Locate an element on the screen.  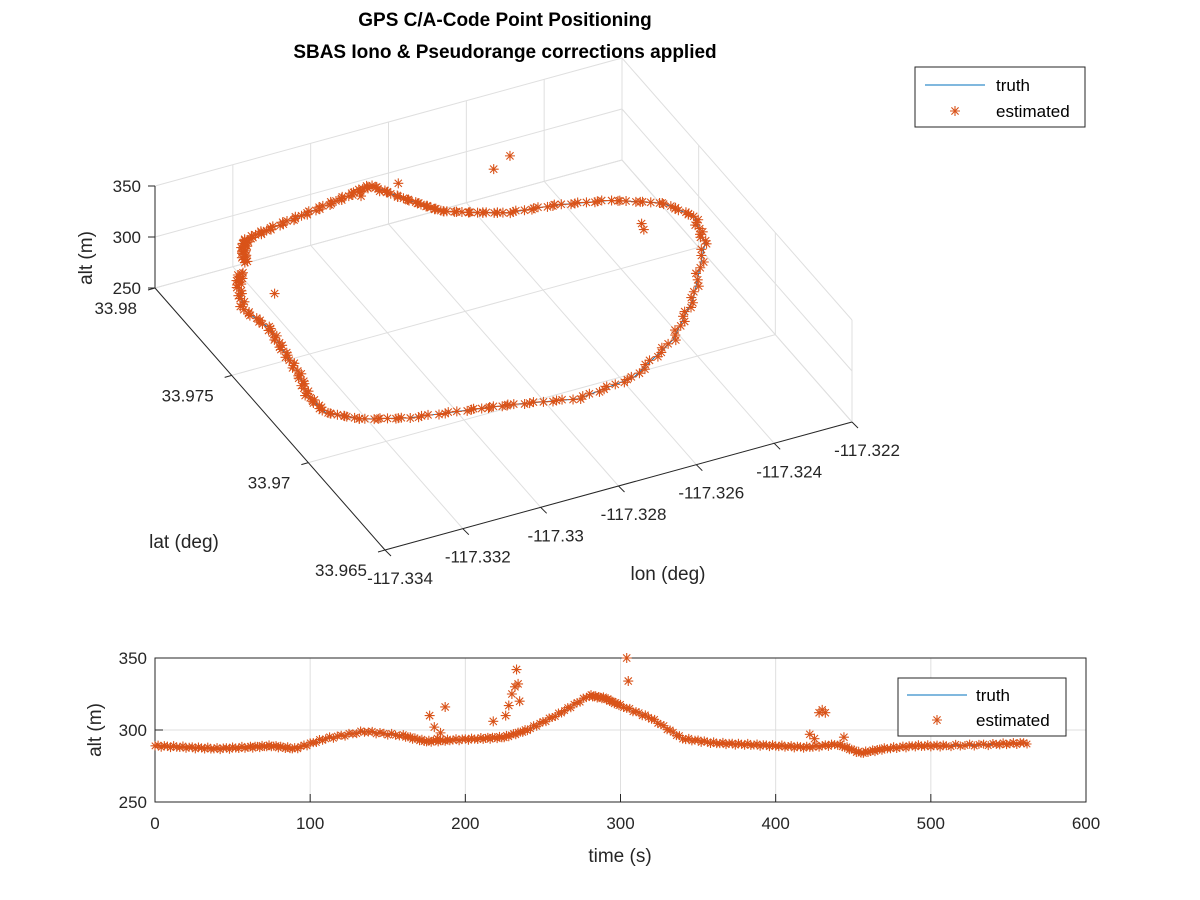
legend-star is located at coordinates (937, 720).